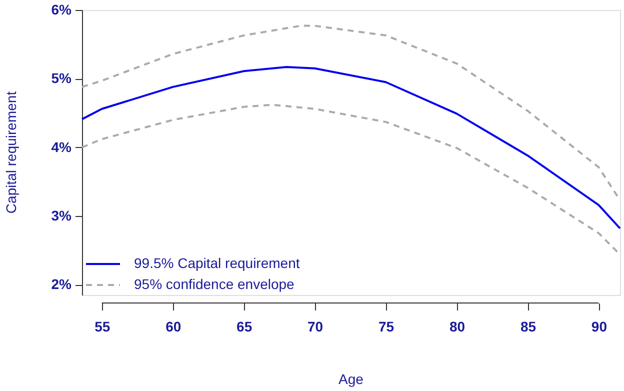 This screenshot has width=624, height=391. What do you see at coordinates (61, 78) in the screenshot?
I see `y-tick-label: 5%` at bounding box center [61, 78].